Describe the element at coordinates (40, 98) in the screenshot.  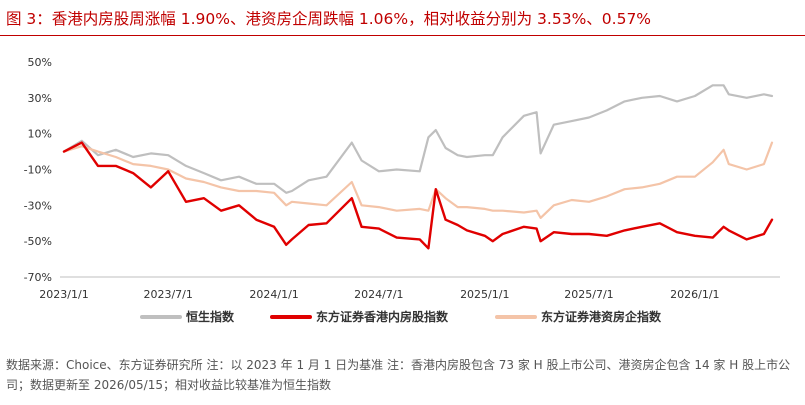
I see `y-tick-label: 30%` at that location.